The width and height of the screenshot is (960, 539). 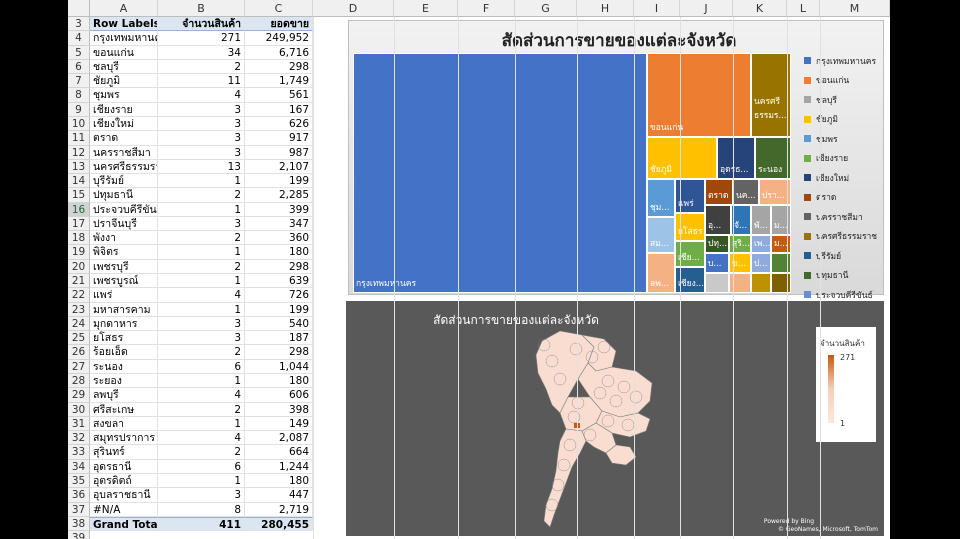 What do you see at coordinates (279, 238) in the screenshot?
I see `pivot-sales-cell: 360` at bounding box center [279, 238].